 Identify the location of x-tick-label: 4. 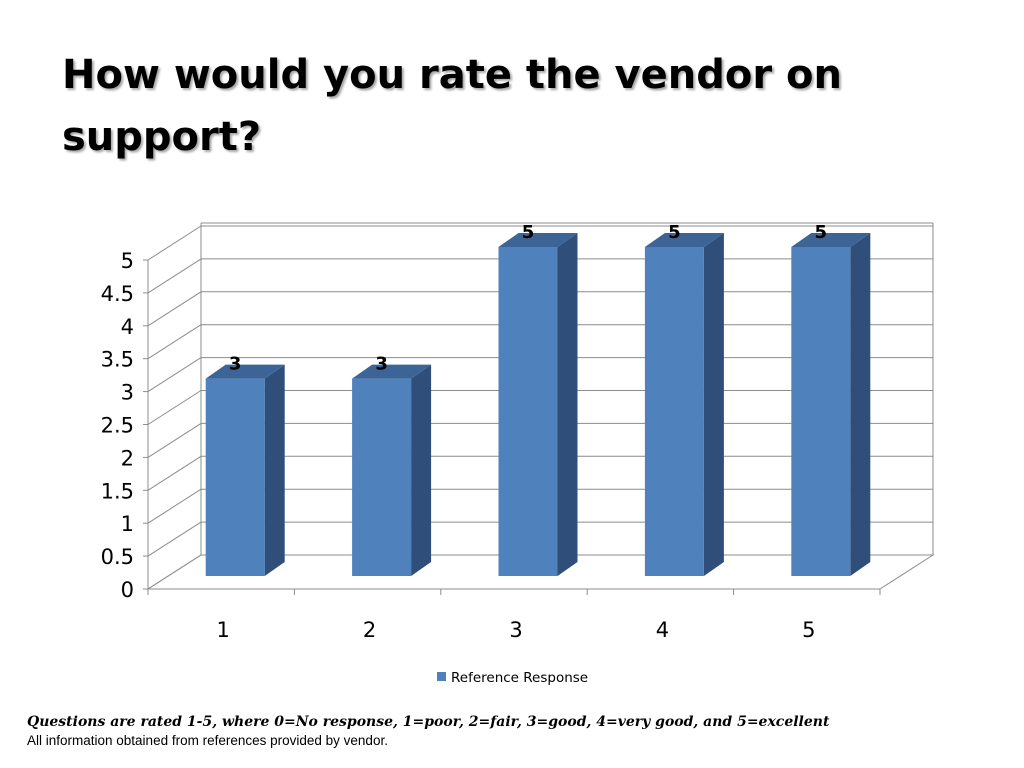
(662, 630).